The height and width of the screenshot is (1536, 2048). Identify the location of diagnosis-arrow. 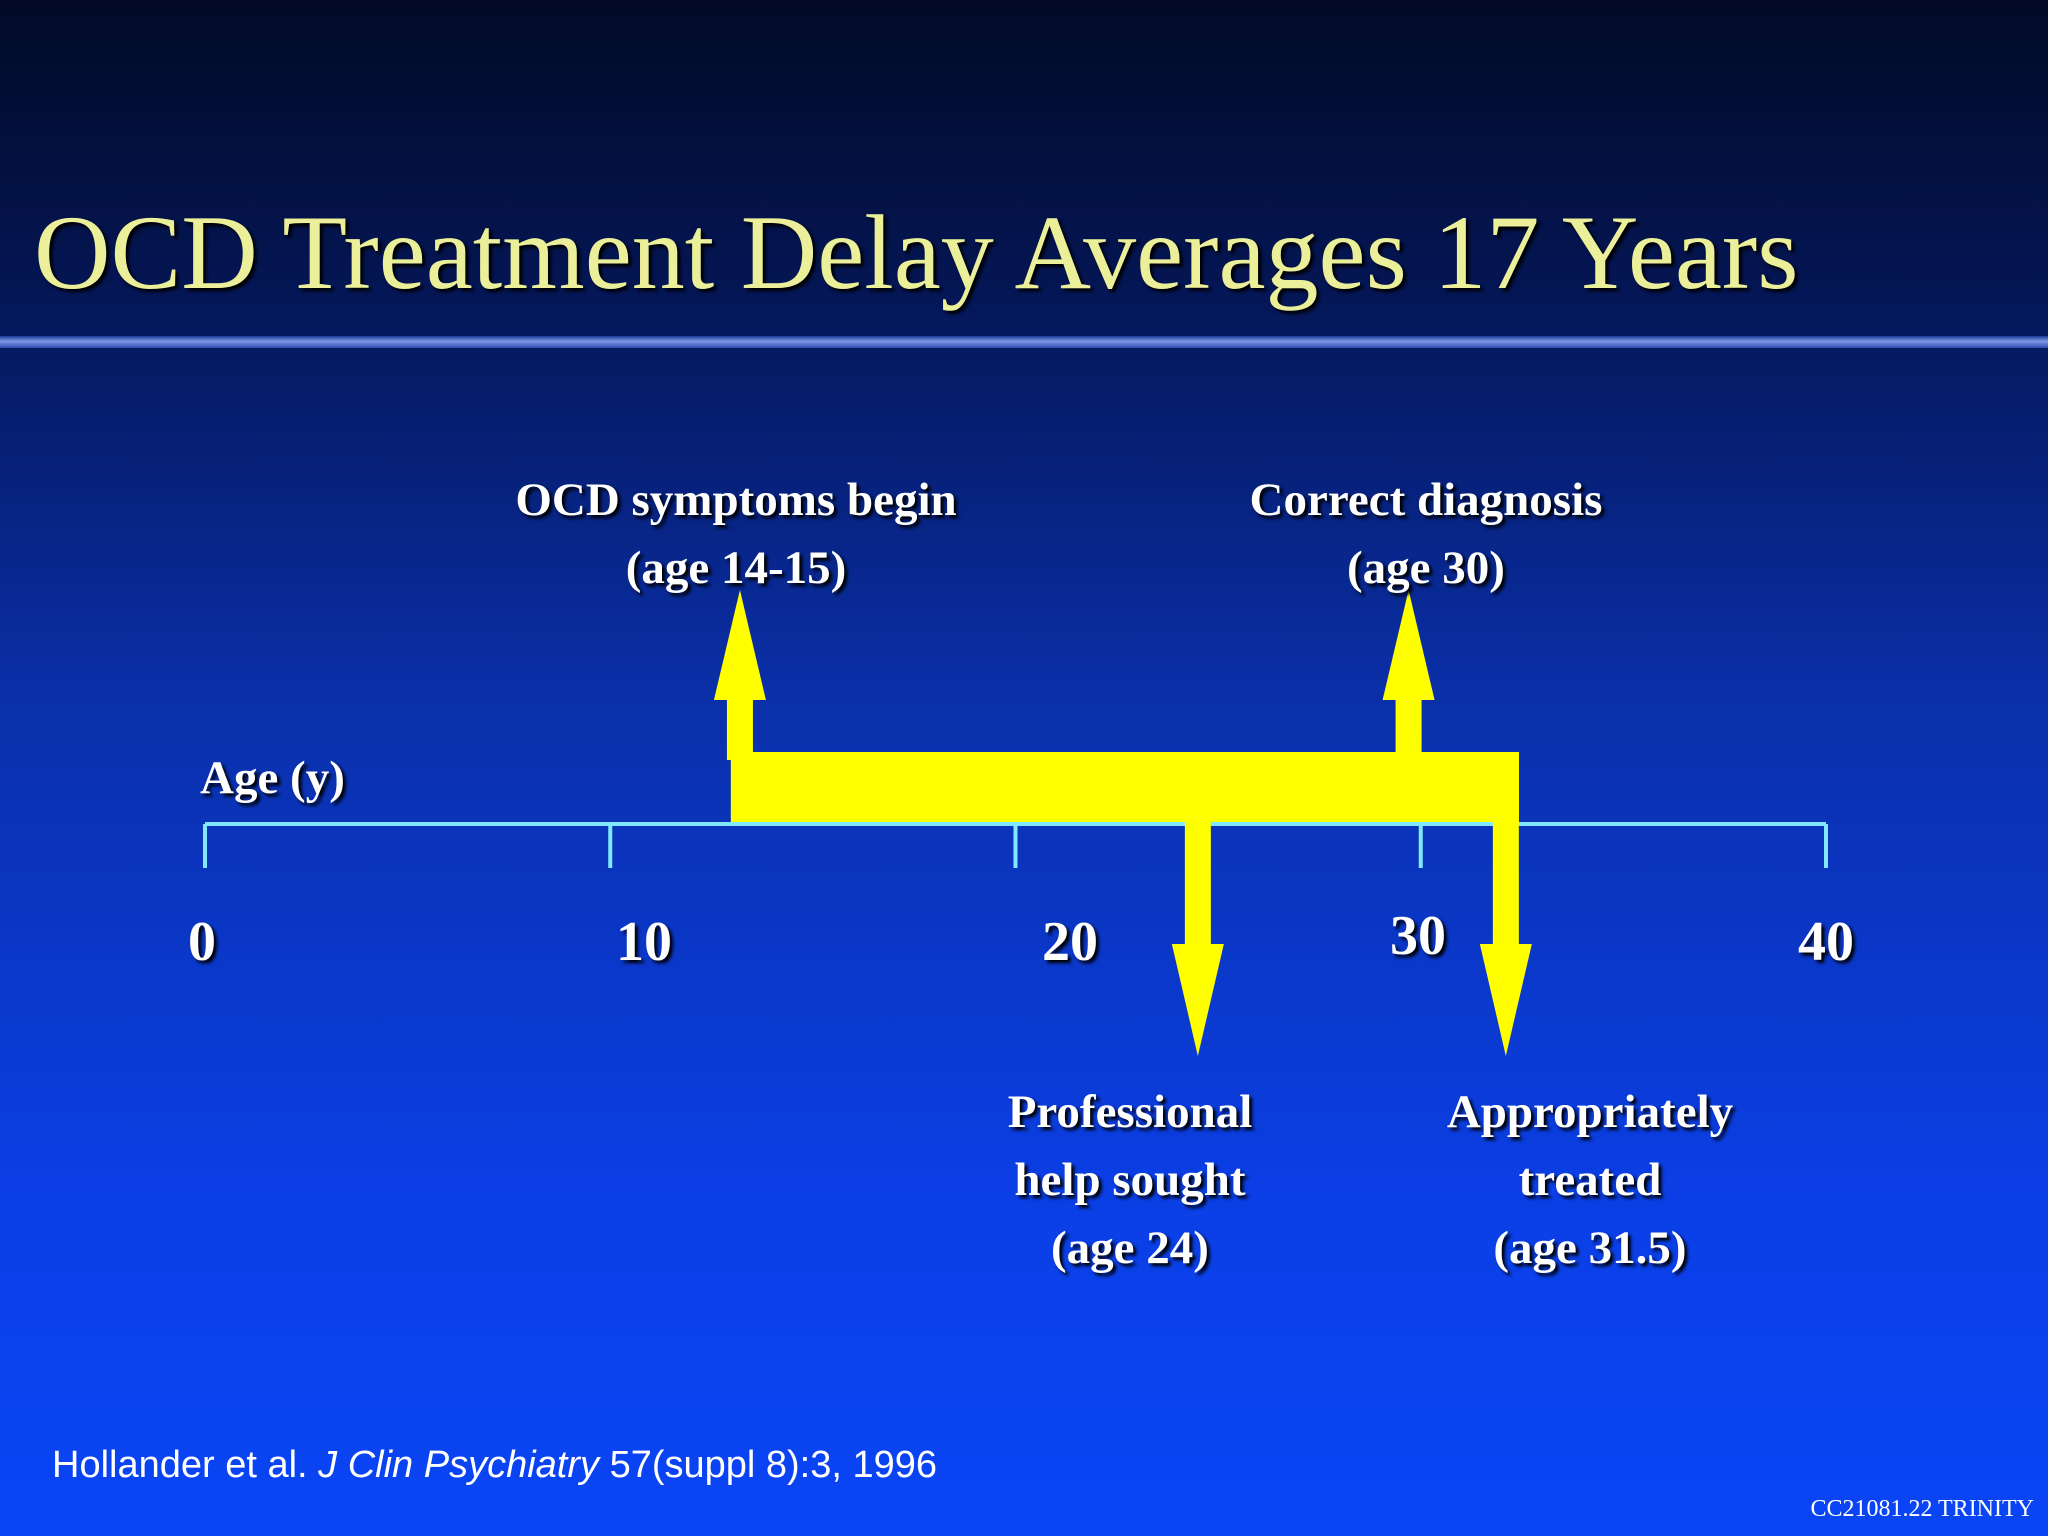
(1408, 675).